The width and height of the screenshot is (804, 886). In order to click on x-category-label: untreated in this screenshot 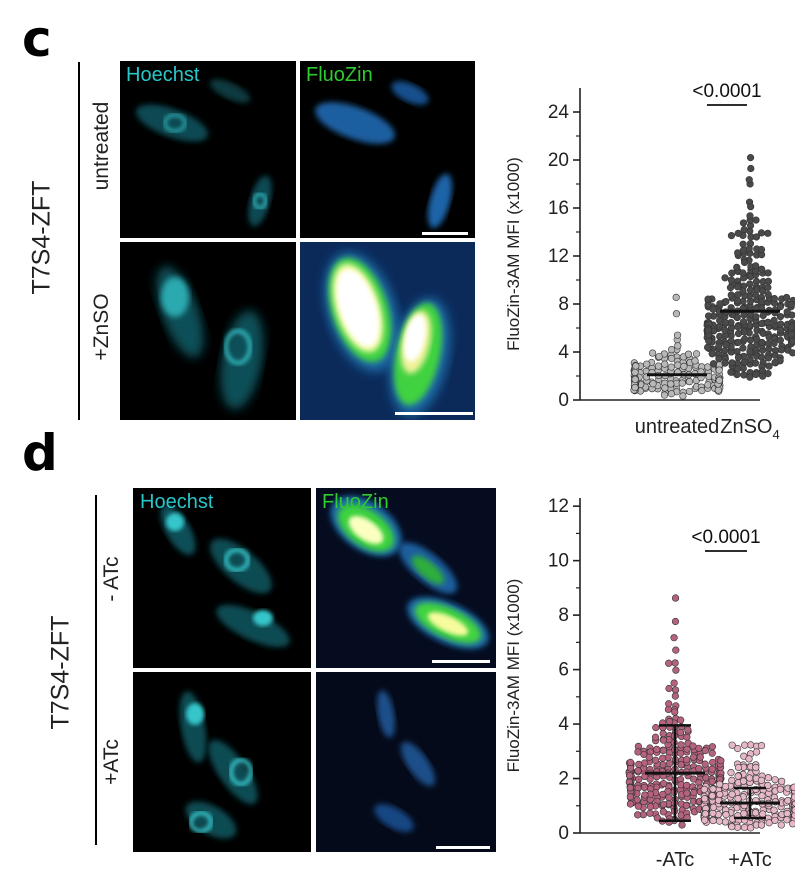, I will do `click(677, 427)`.